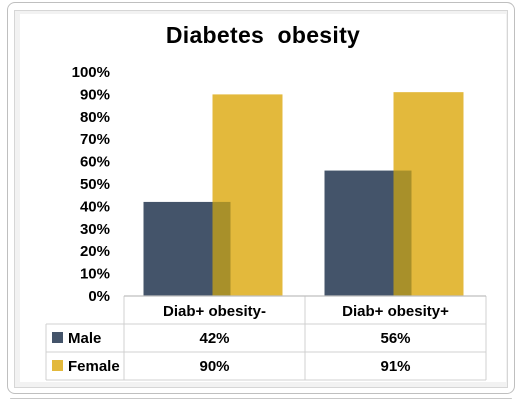 The width and height of the screenshot is (522, 410). What do you see at coordinates (395, 338) in the screenshot?
I see `data-label: 56%` at bounding box center [395, 338].